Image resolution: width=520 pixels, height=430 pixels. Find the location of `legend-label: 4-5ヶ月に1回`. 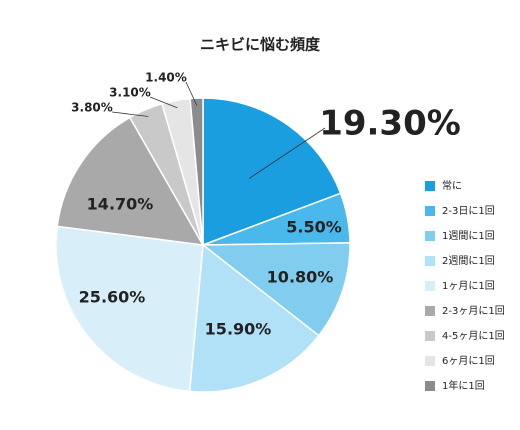

legend-label: 4-5ヶ月に1回 is located at coordinates (473, 336).